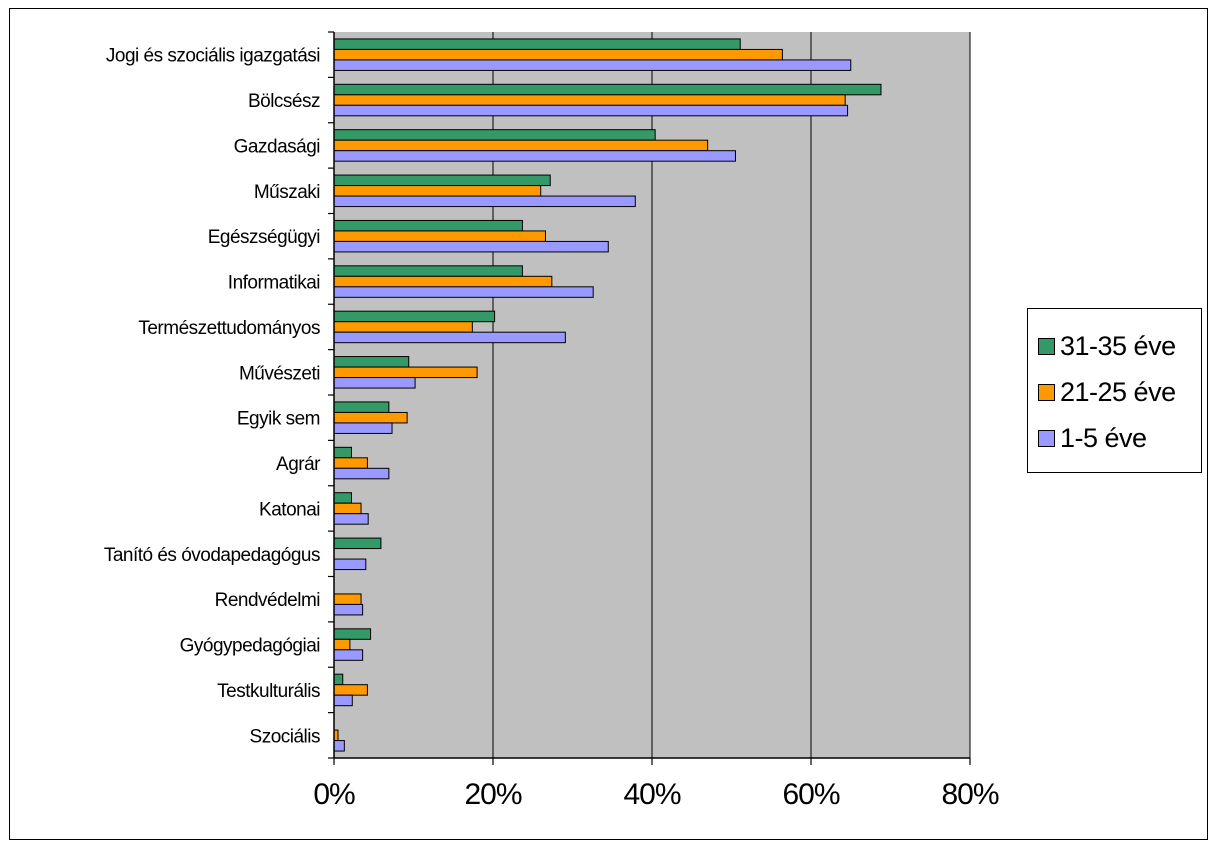 This screenshot has height=851, width=1218. I want to click on x-tick-labels: 0% 20% 40% 60% 80%, so click(656, 794).